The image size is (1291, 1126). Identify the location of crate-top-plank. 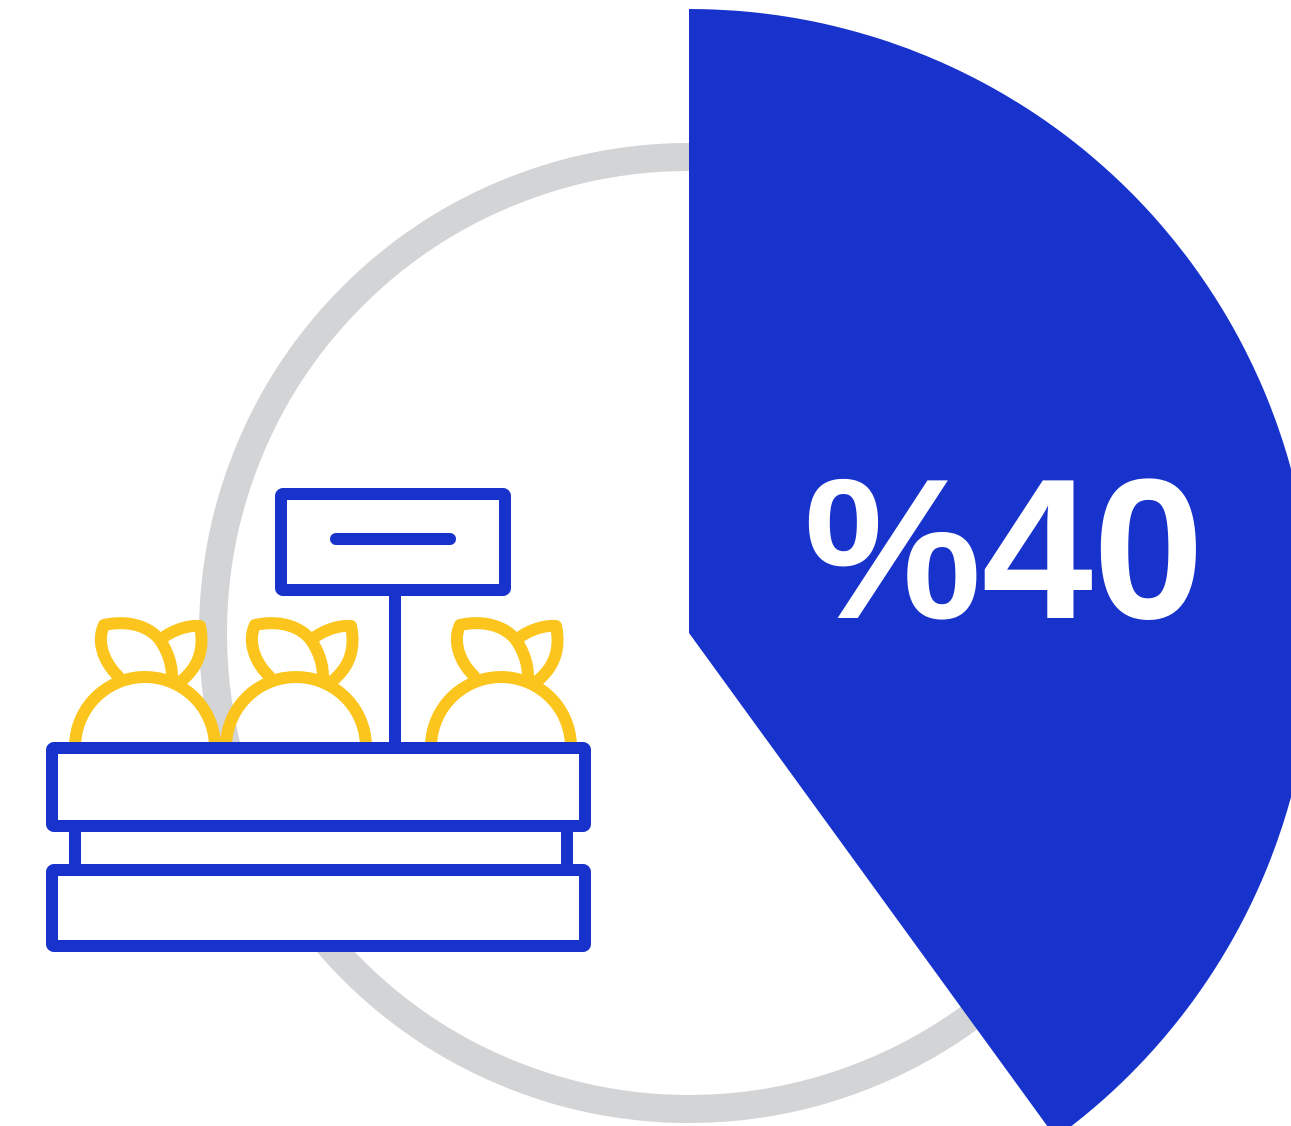
(318, 787).